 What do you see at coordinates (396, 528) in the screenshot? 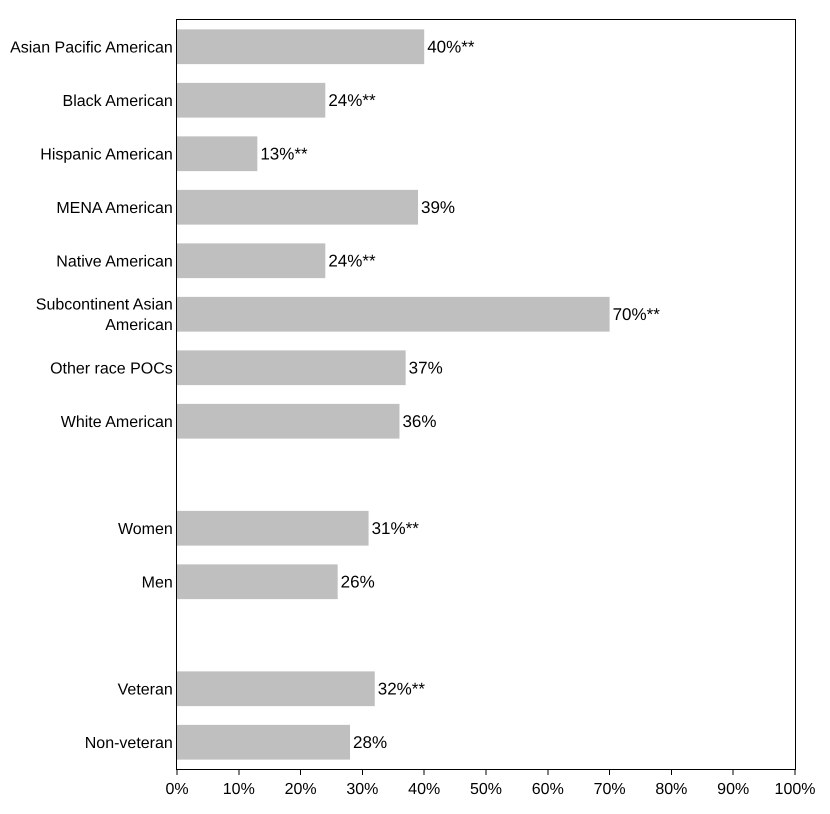
I see `data-label: 31%**` at bounding box center [396, 528].